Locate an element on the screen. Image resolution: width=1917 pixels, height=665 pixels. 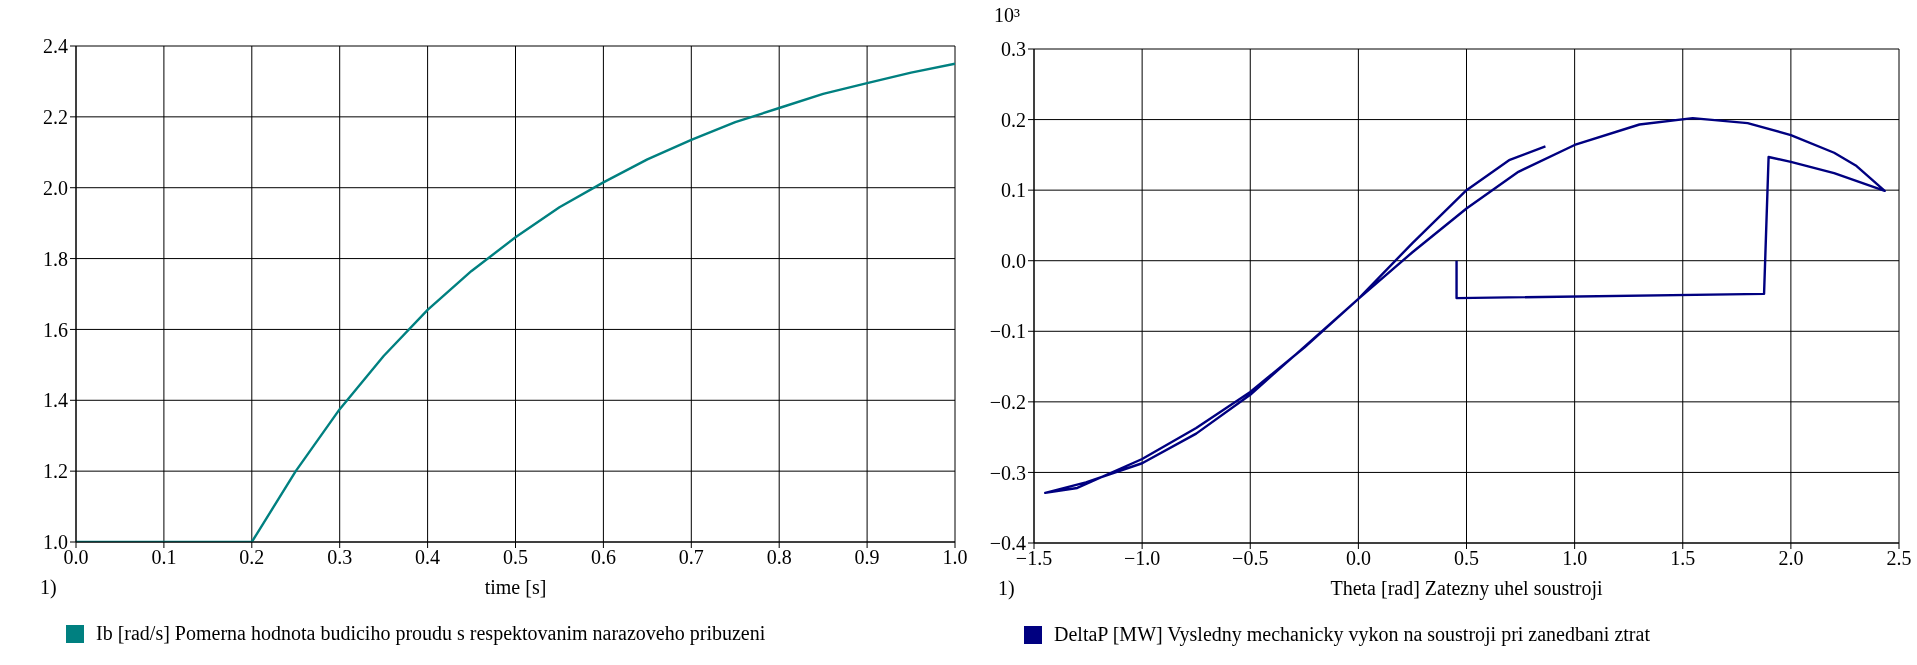
y-axis-title: 10³ is located at coordinates (1007, 15).